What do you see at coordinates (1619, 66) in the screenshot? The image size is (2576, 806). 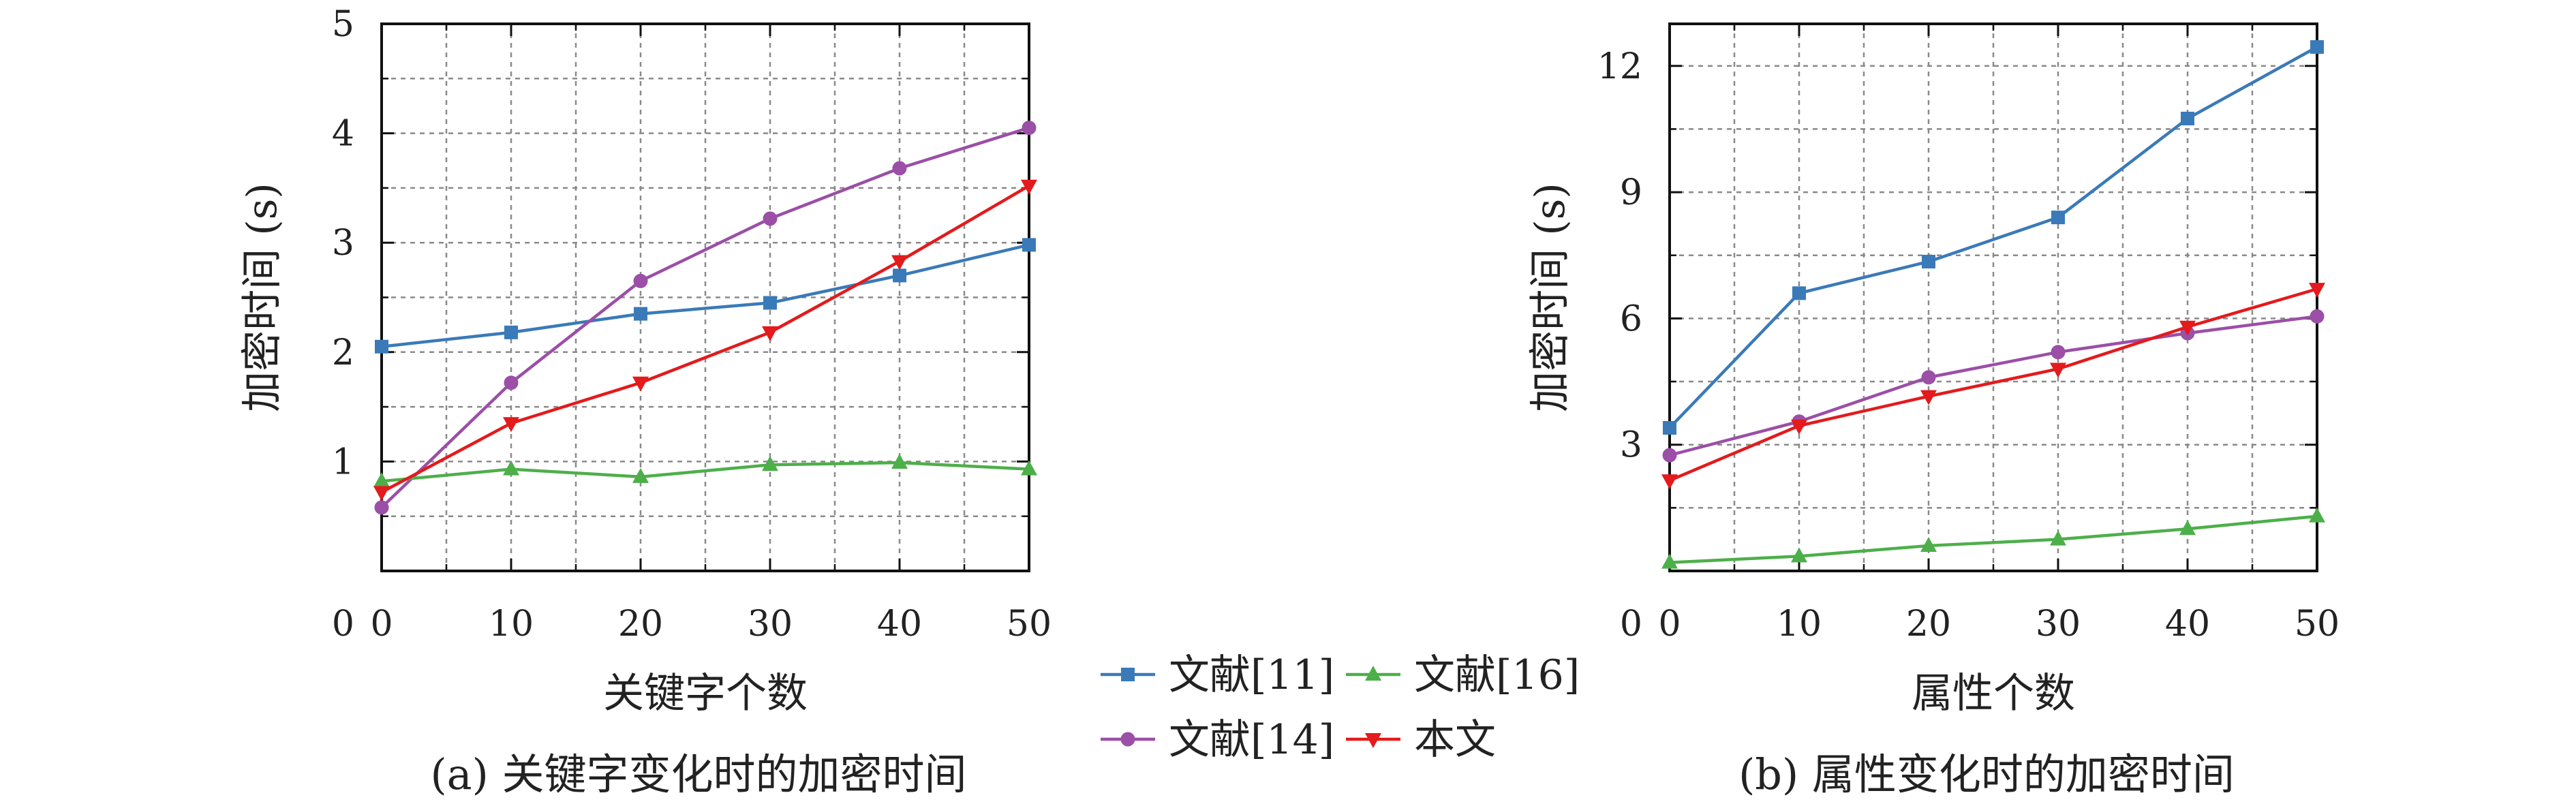 I see `y-tick-label: 12` at bounding box center [1619, 66].